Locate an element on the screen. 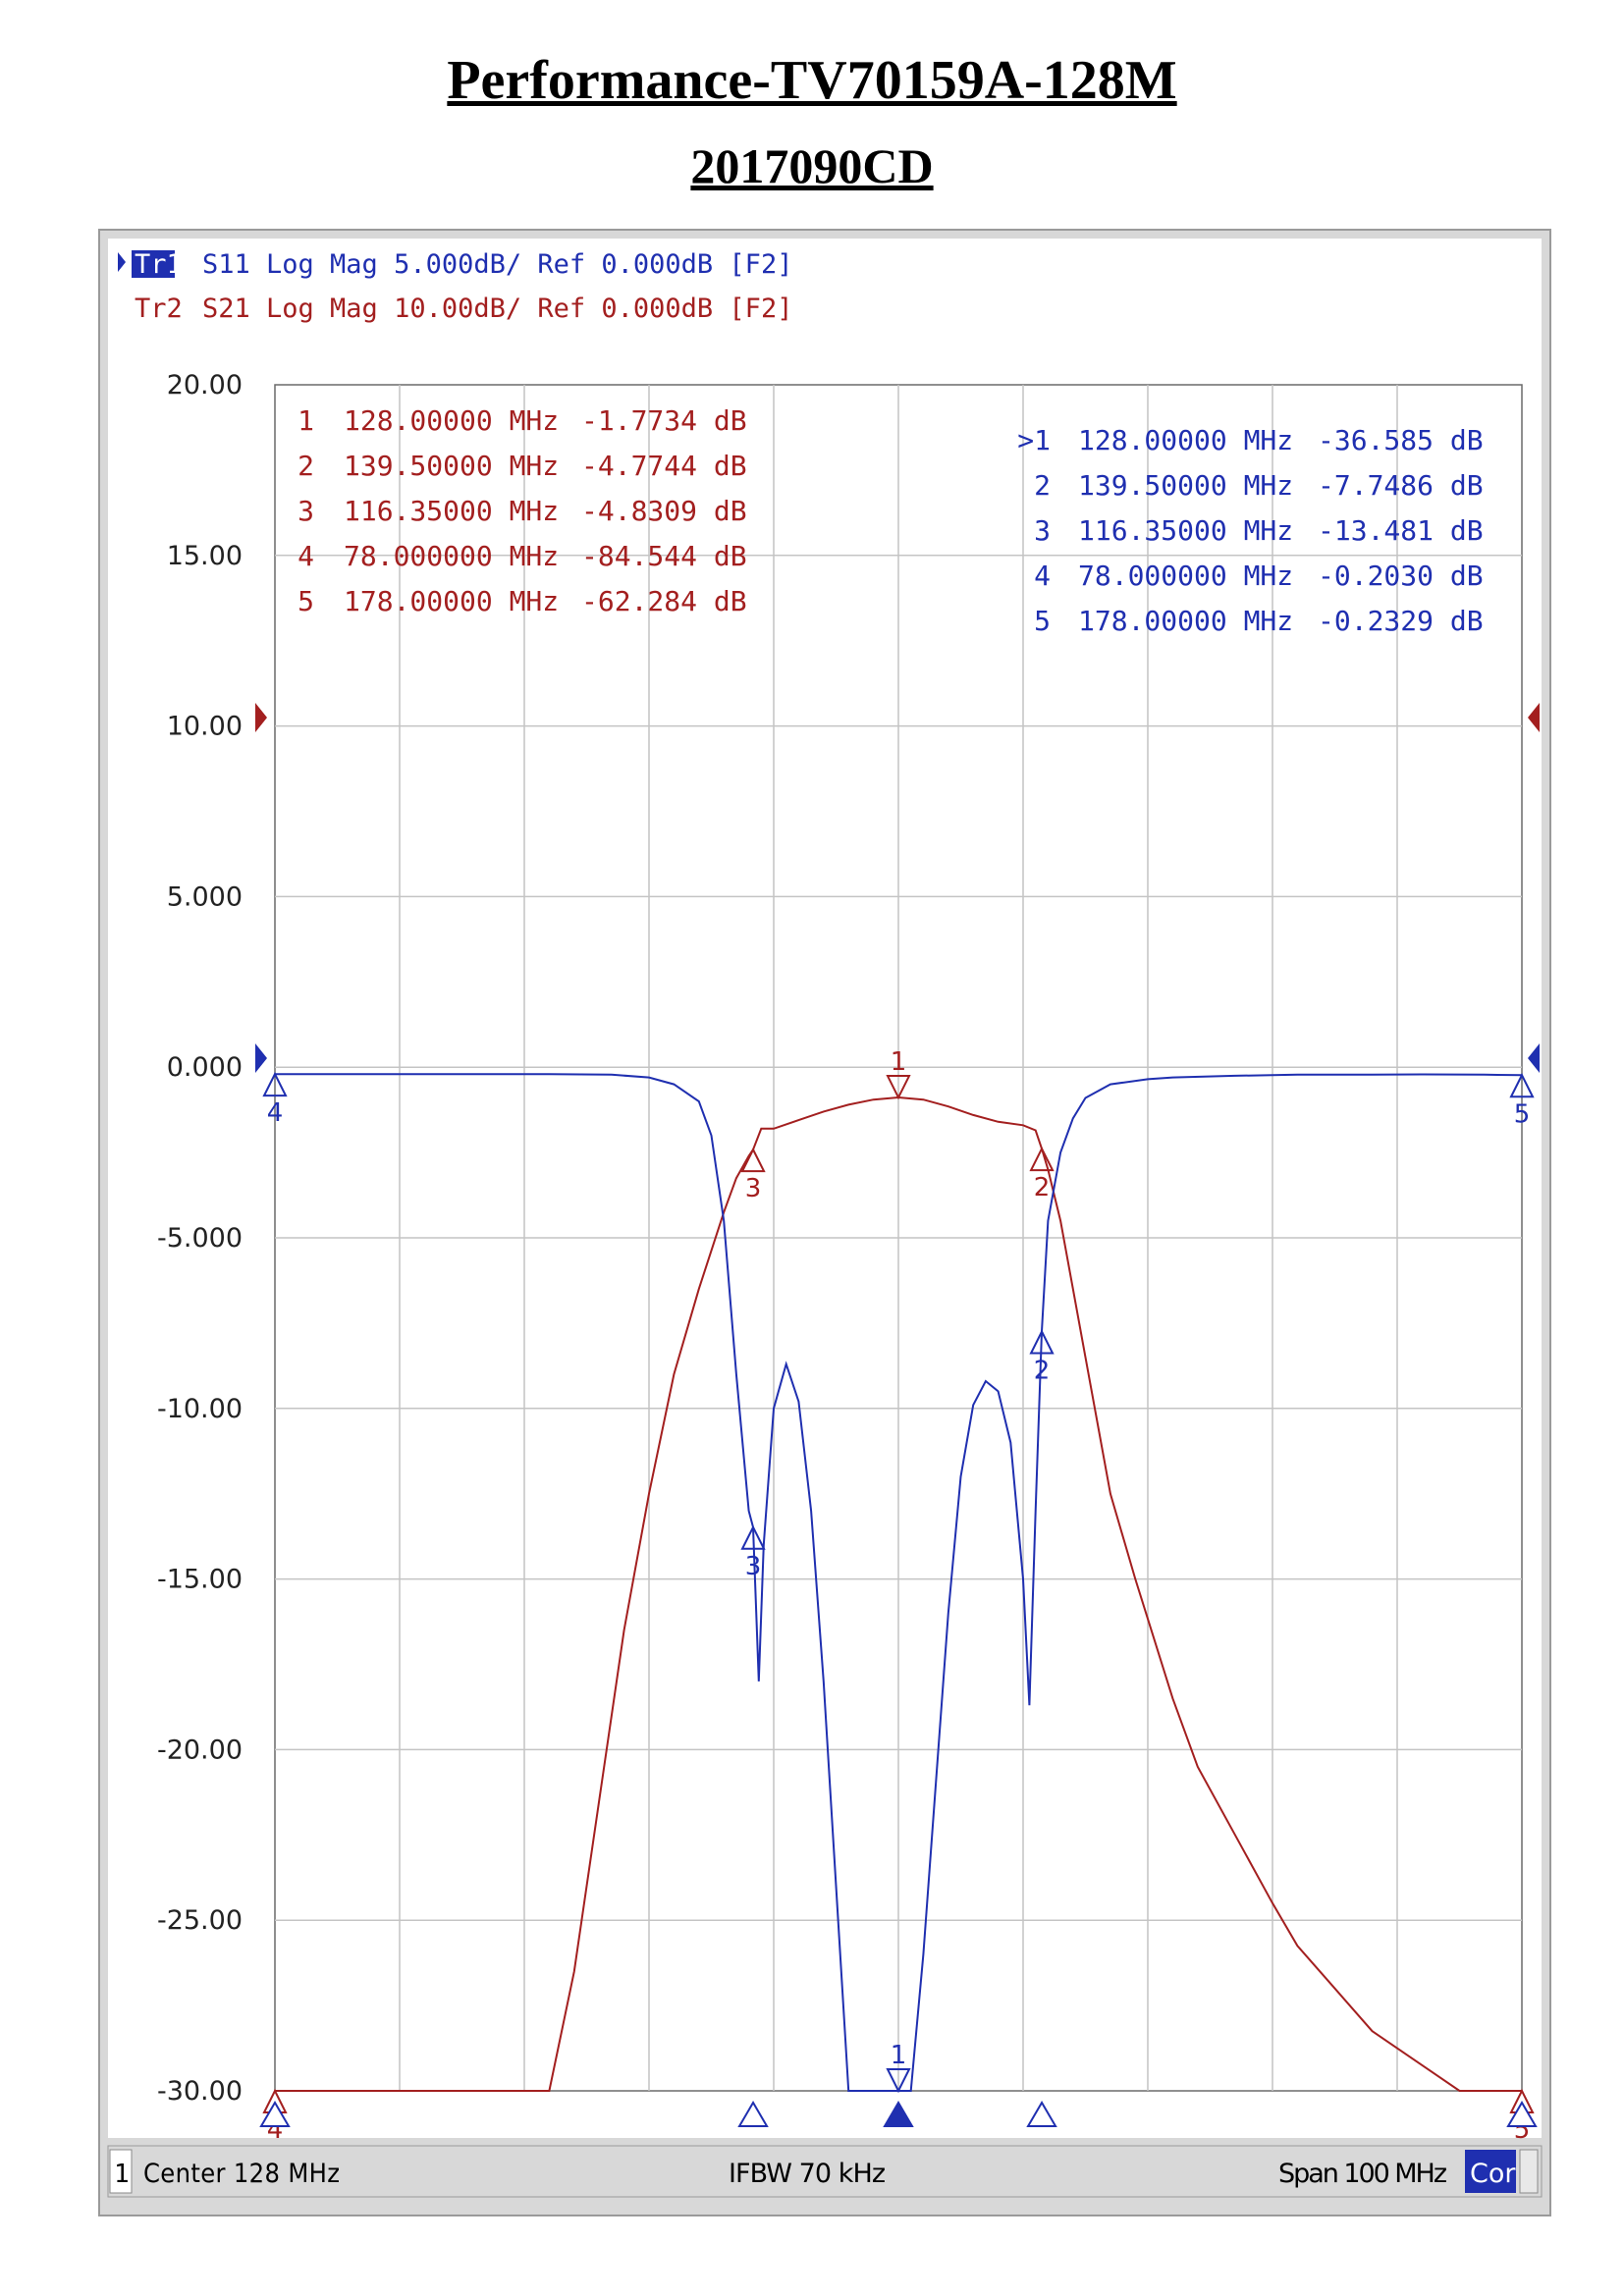  y-tick-label: -25.00 is located at coordinates (200, 1920).